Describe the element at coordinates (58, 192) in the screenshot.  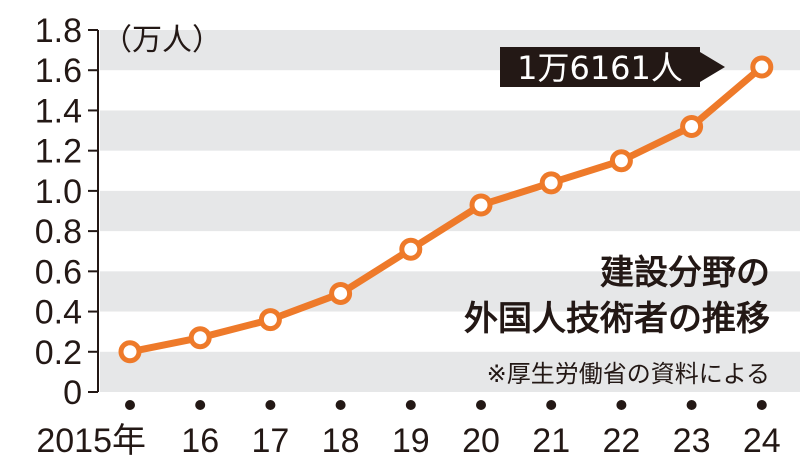
I see `y-tick-label: 1.0` at that location.